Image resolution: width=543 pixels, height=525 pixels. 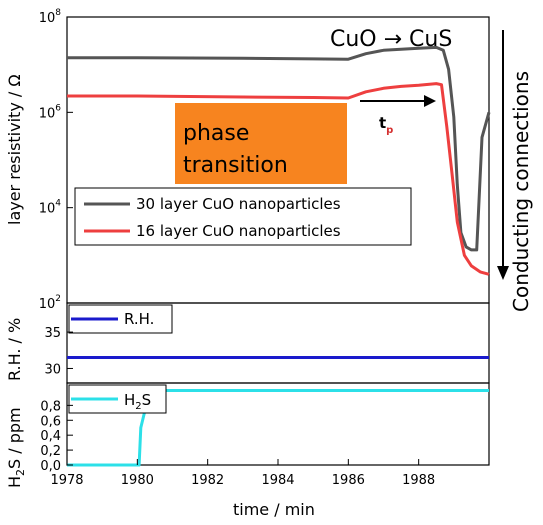 What do you see at coordinates (391, 39) in the screenshot?
I see `reaction-label: CuO → CuS` at bounding box center [391, 39].